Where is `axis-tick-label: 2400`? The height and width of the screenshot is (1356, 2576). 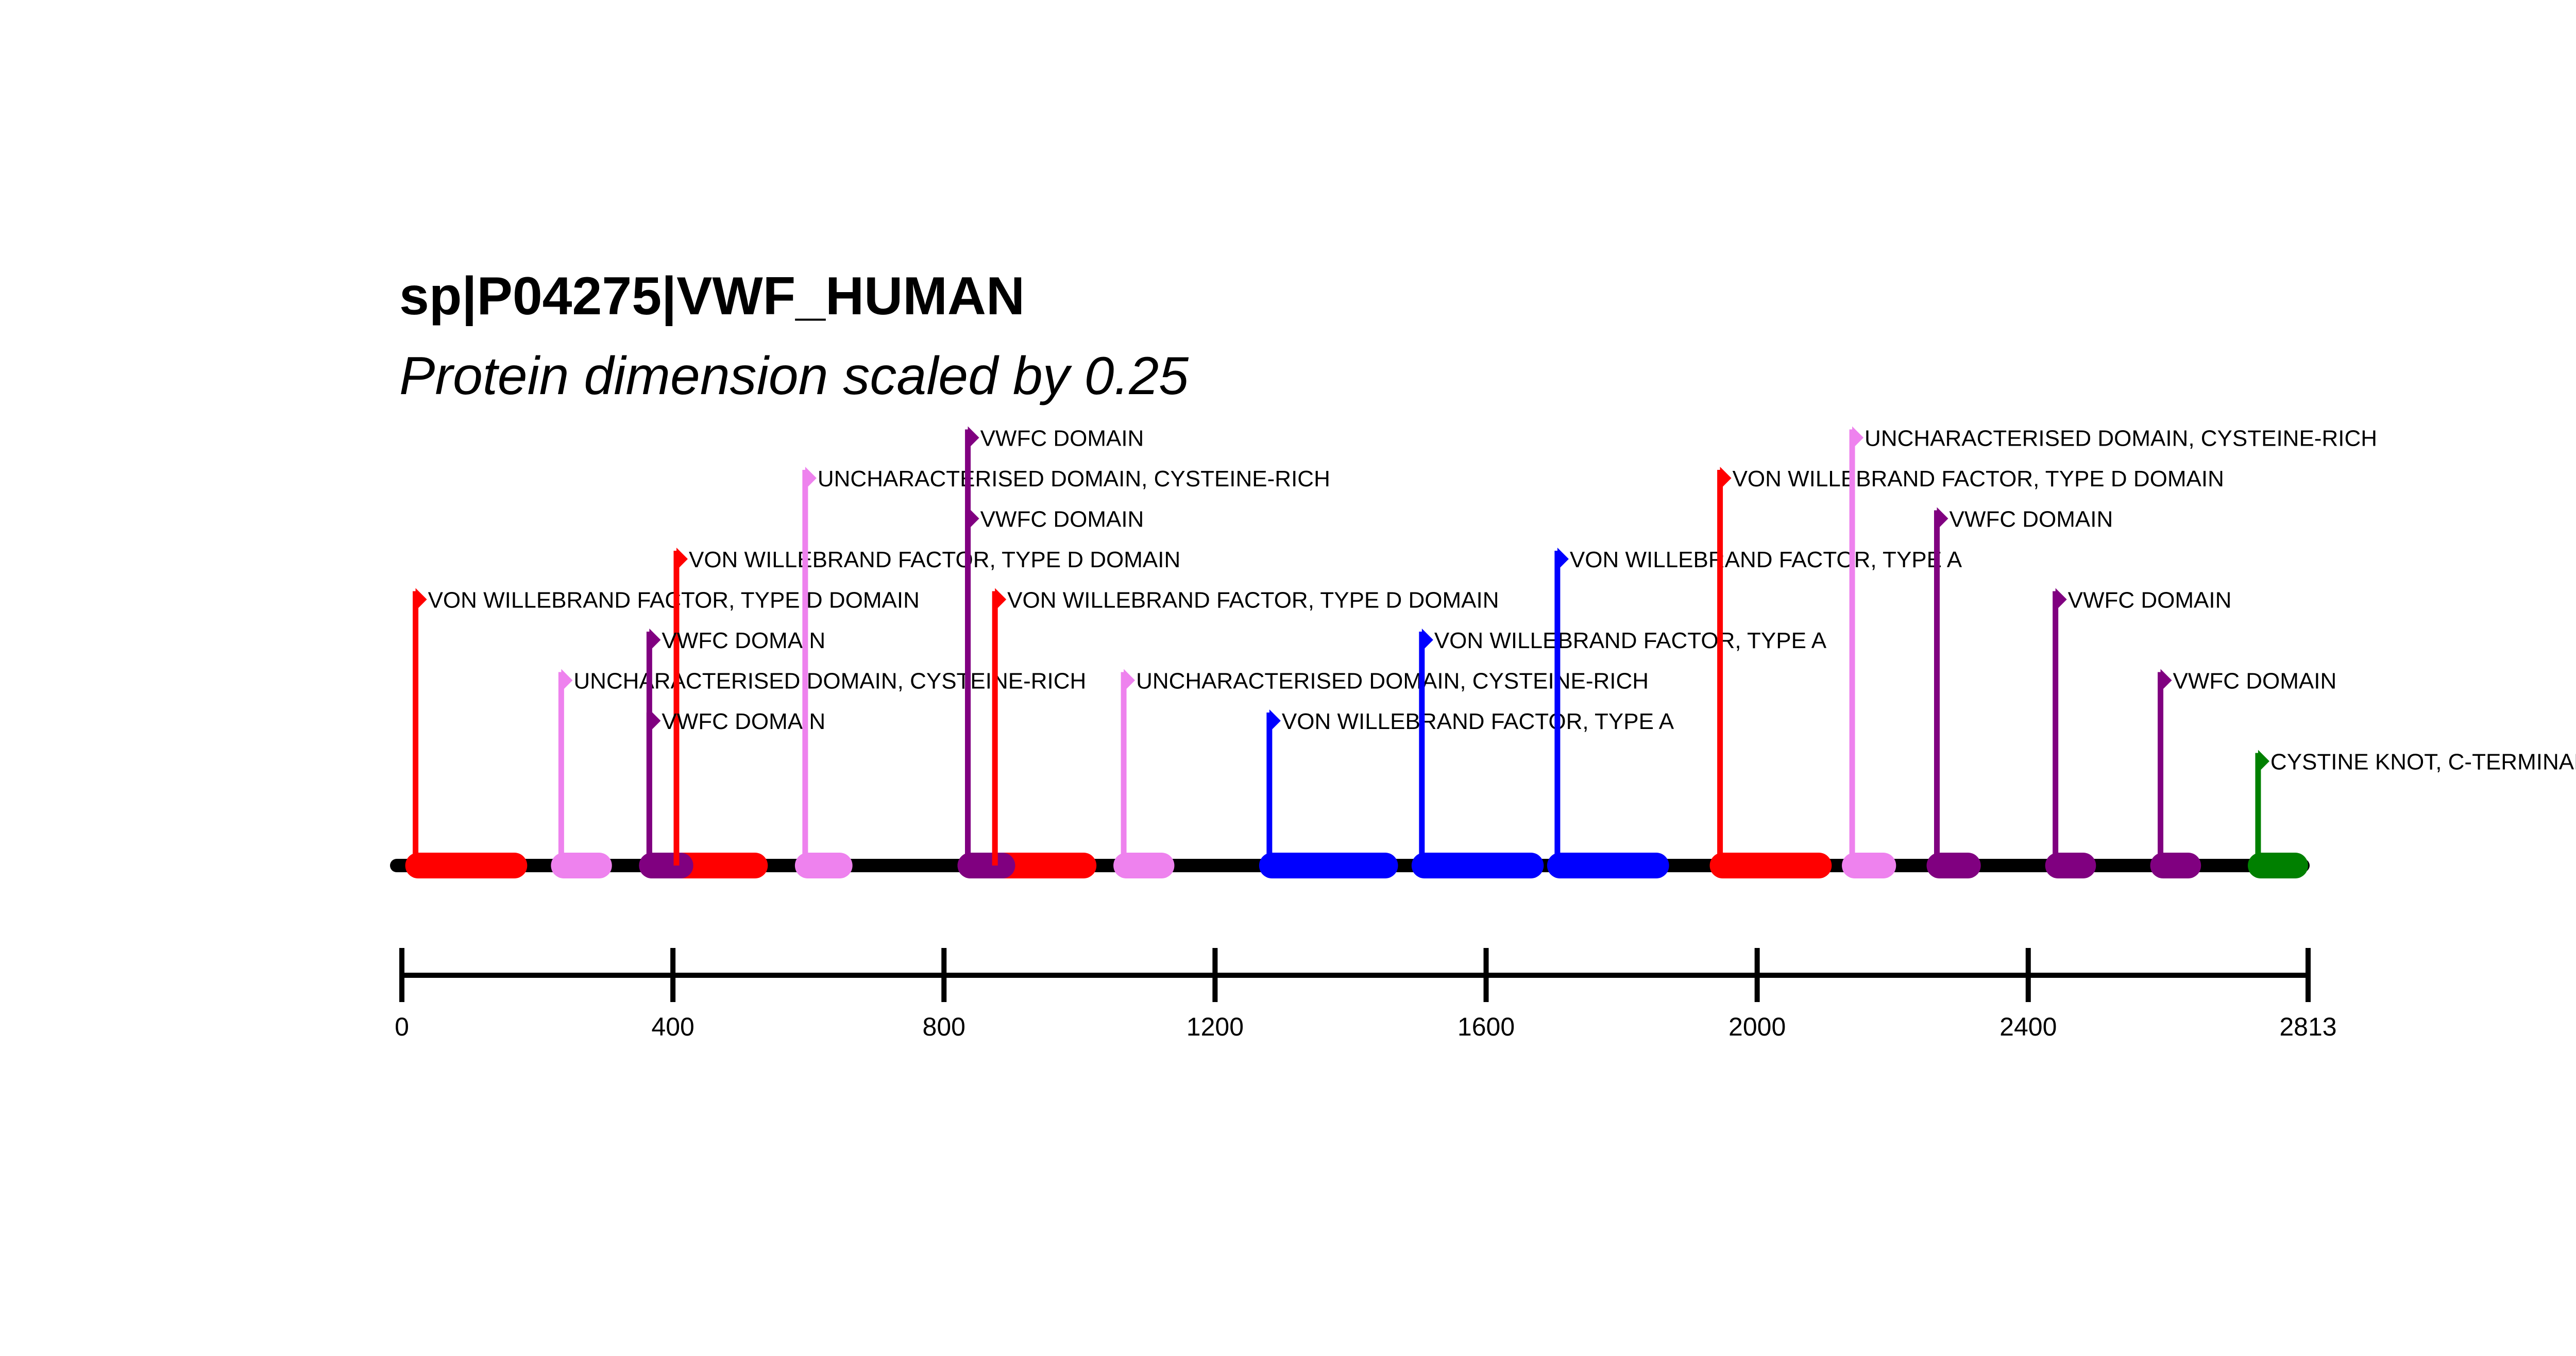 axis-tick-label: 2400 is located at coordinates (2028, 1026).